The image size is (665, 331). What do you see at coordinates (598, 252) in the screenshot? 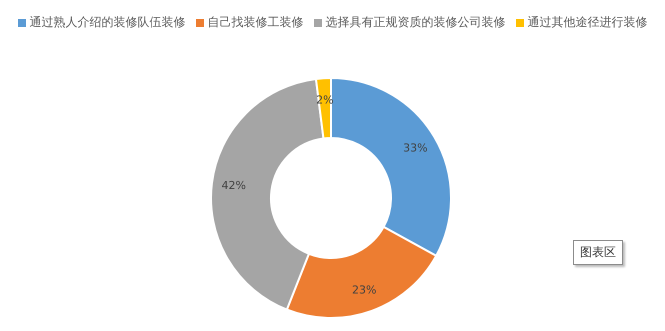
I see `text: 图表区` at bounding box center [598, 252].